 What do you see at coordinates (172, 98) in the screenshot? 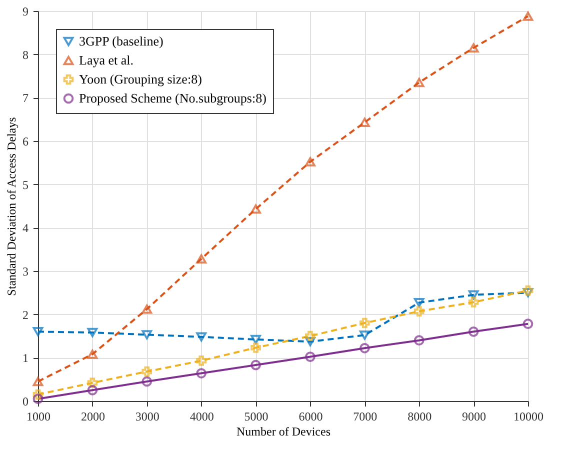
I see `legend-label: Proposed Scheme (No.subgroups:8)` at bounding box center [172, 98].